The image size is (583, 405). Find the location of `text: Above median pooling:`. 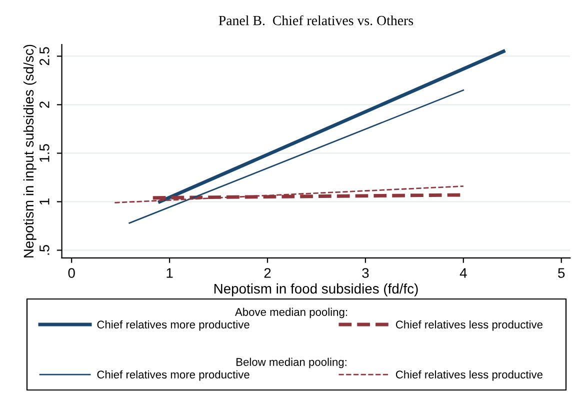

text: Above median pooling: is located at coordinates (291, 313).